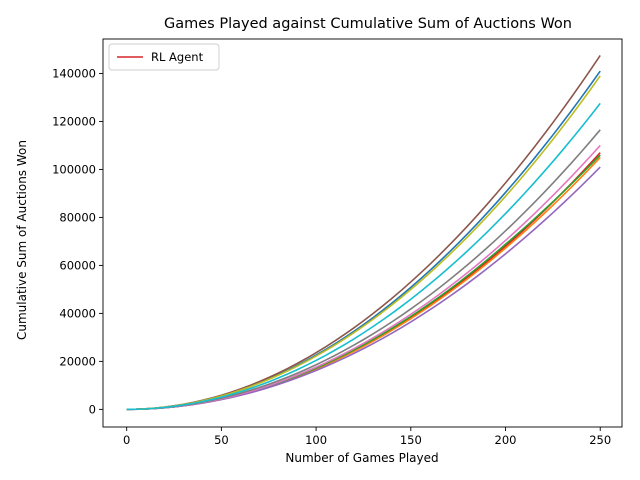  I want to click on y-tick-label: 100000, so click(74, 169).